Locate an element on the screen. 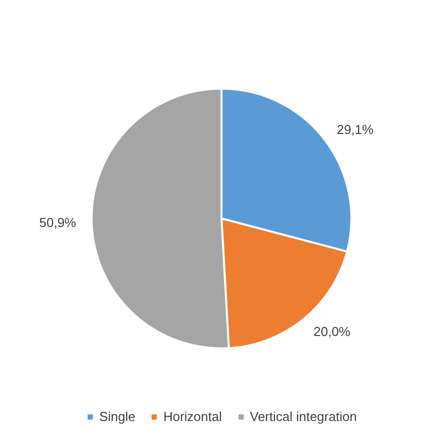 This screenshot has height=441, width=443. legend-label: Vertical integration is located at coordinates (303, 416).